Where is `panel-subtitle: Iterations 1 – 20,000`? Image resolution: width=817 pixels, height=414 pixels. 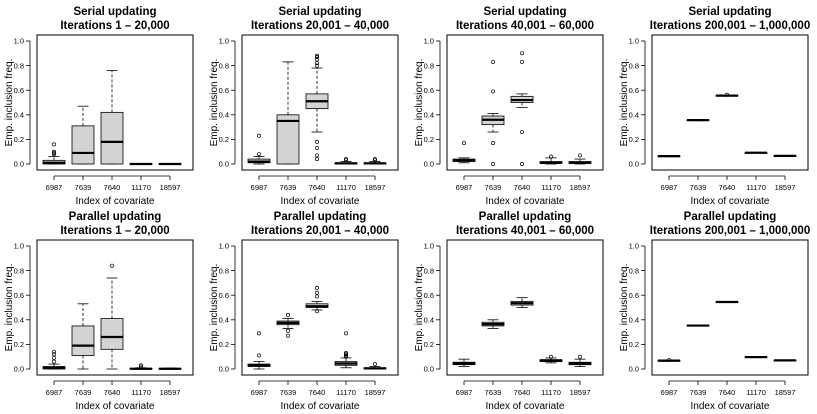
panel-subtitle: Iterations 1 – 20,000 is located at coordinates (114, 231).